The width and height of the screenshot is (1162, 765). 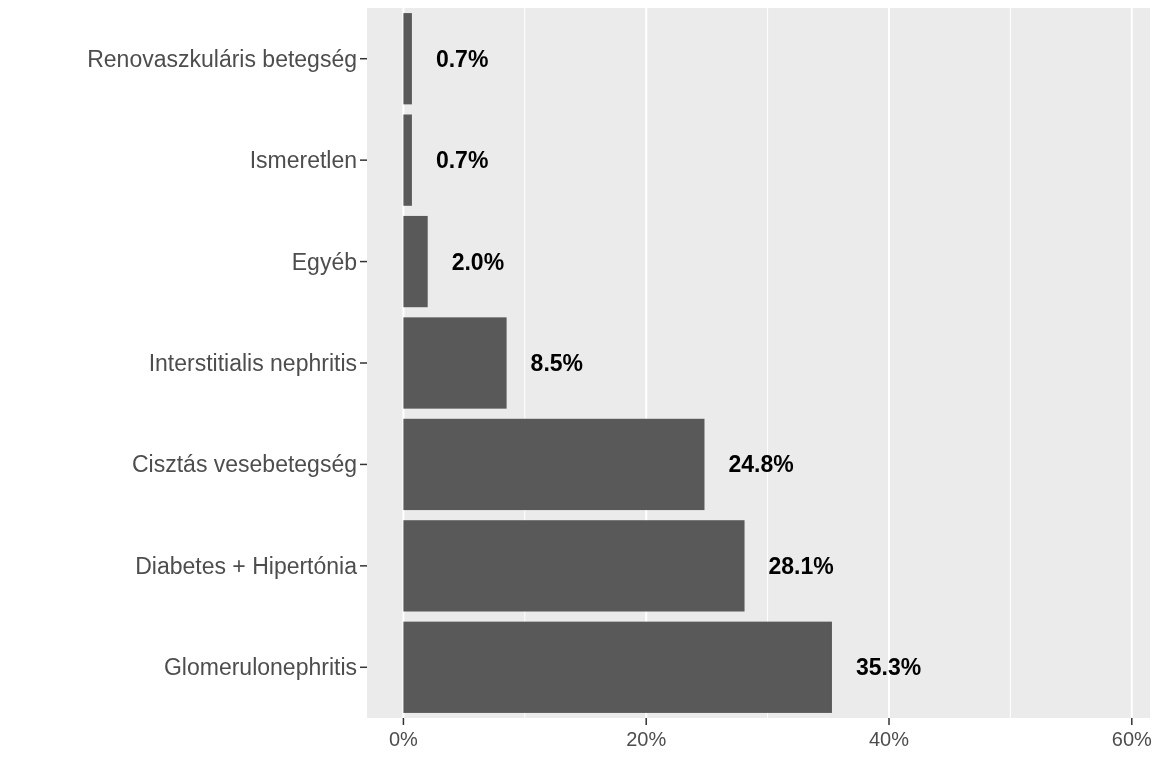 What do you see at coordinates (801, 565) in the screenshot?
I see `data-label: 28.1%` at bounding box center [801, 565].